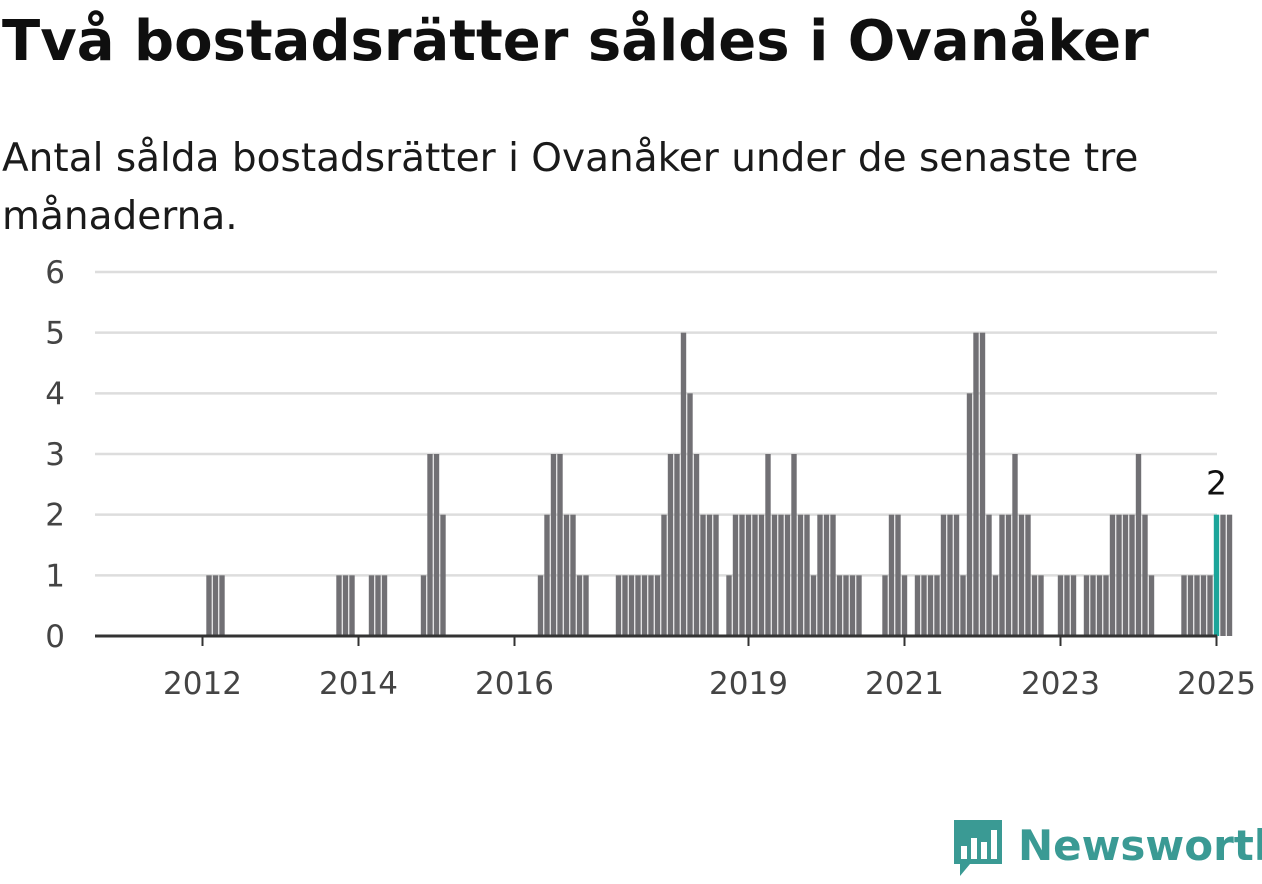 This screenshot has height=884, width=1262. What do you see at coordinates (575, 41) in the screenshot?
I see `chart-title: Två bostadsrätter såldes i Ovanåker` at bounding box center [575, 41].